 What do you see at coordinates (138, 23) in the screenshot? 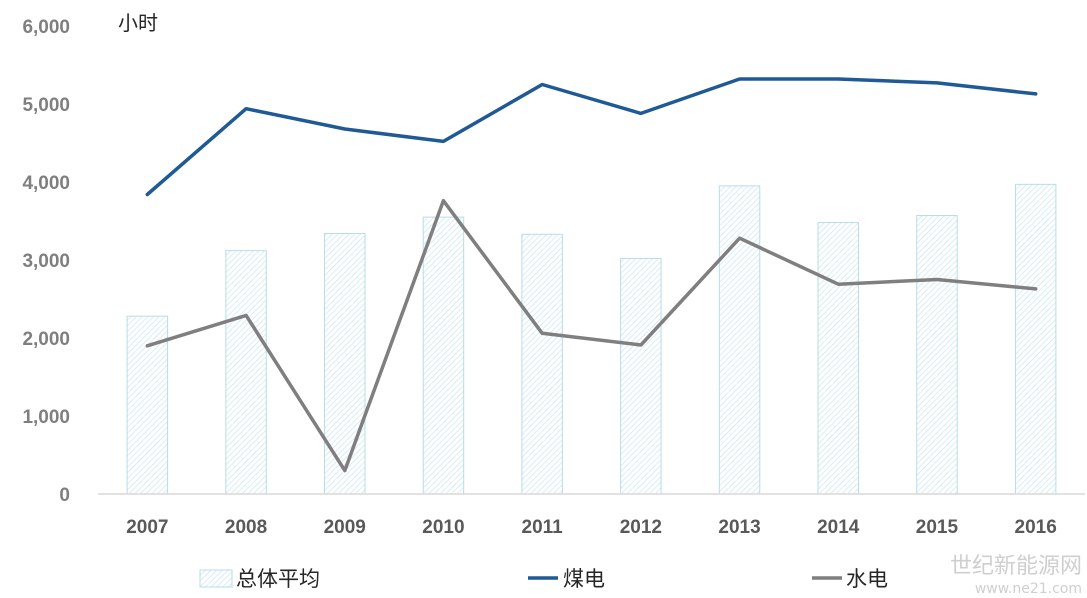
I see `unit-label: 小时` at bounding box center [138, 23].